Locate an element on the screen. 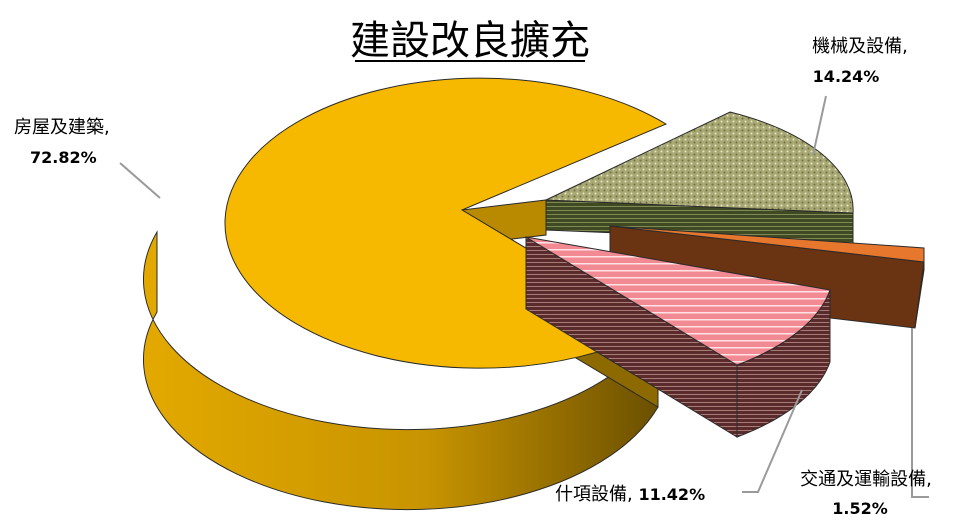  svg-text: 房屋及建築, is located at coordinates (62, 127).